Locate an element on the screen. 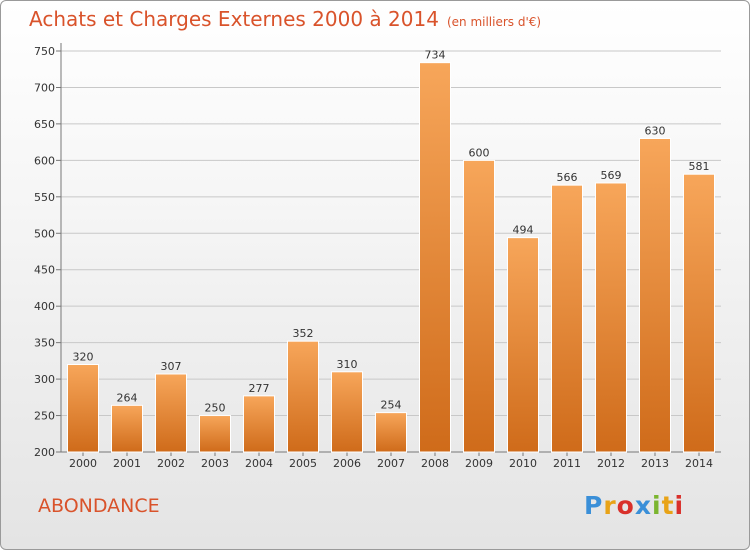 The height and width of the screenshot is (550, 750). data-label: 254 is located at coordinates (391, 405).